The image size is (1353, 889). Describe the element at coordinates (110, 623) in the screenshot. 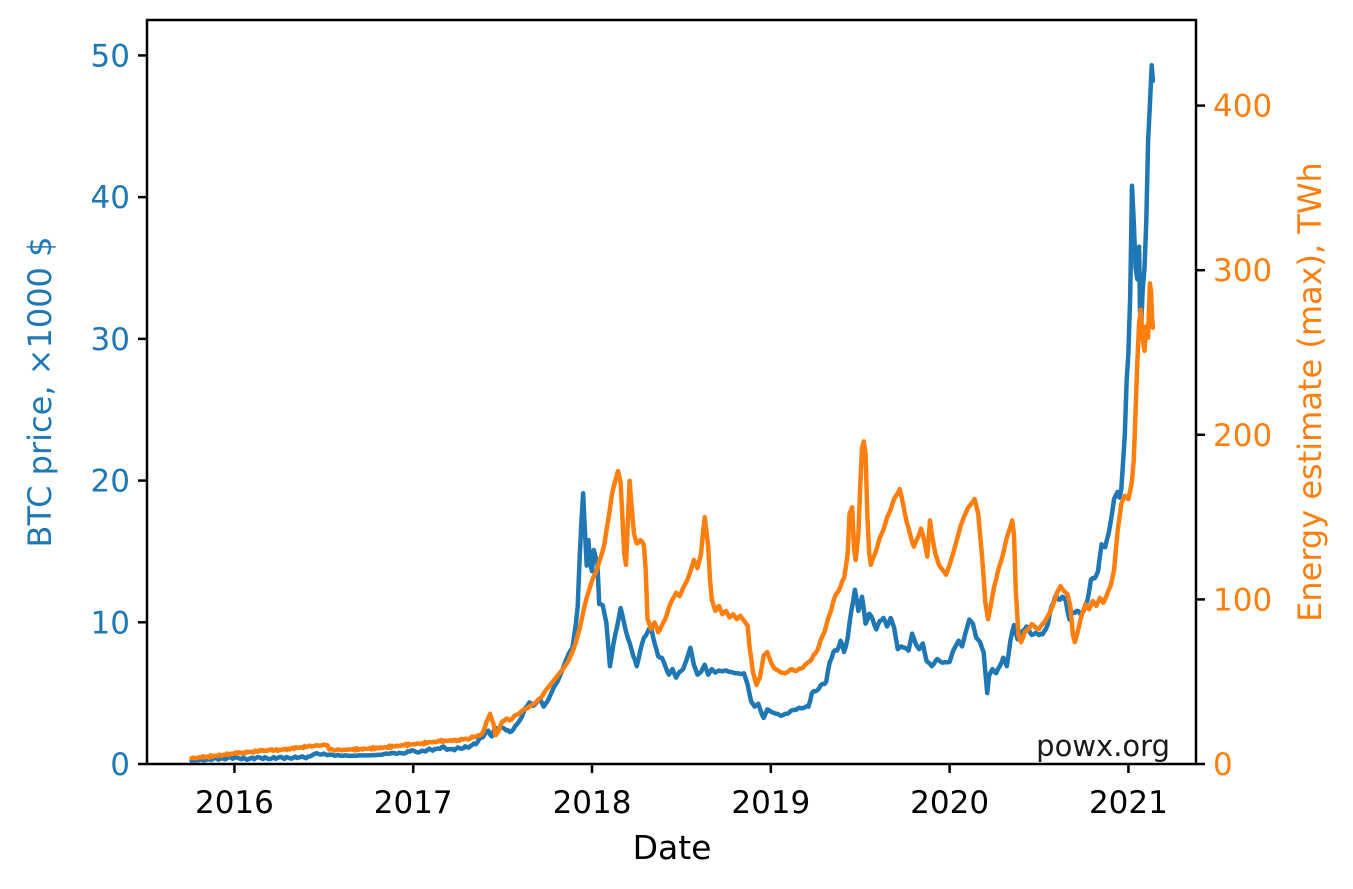

I see `left-tick-label: 10` at that location.